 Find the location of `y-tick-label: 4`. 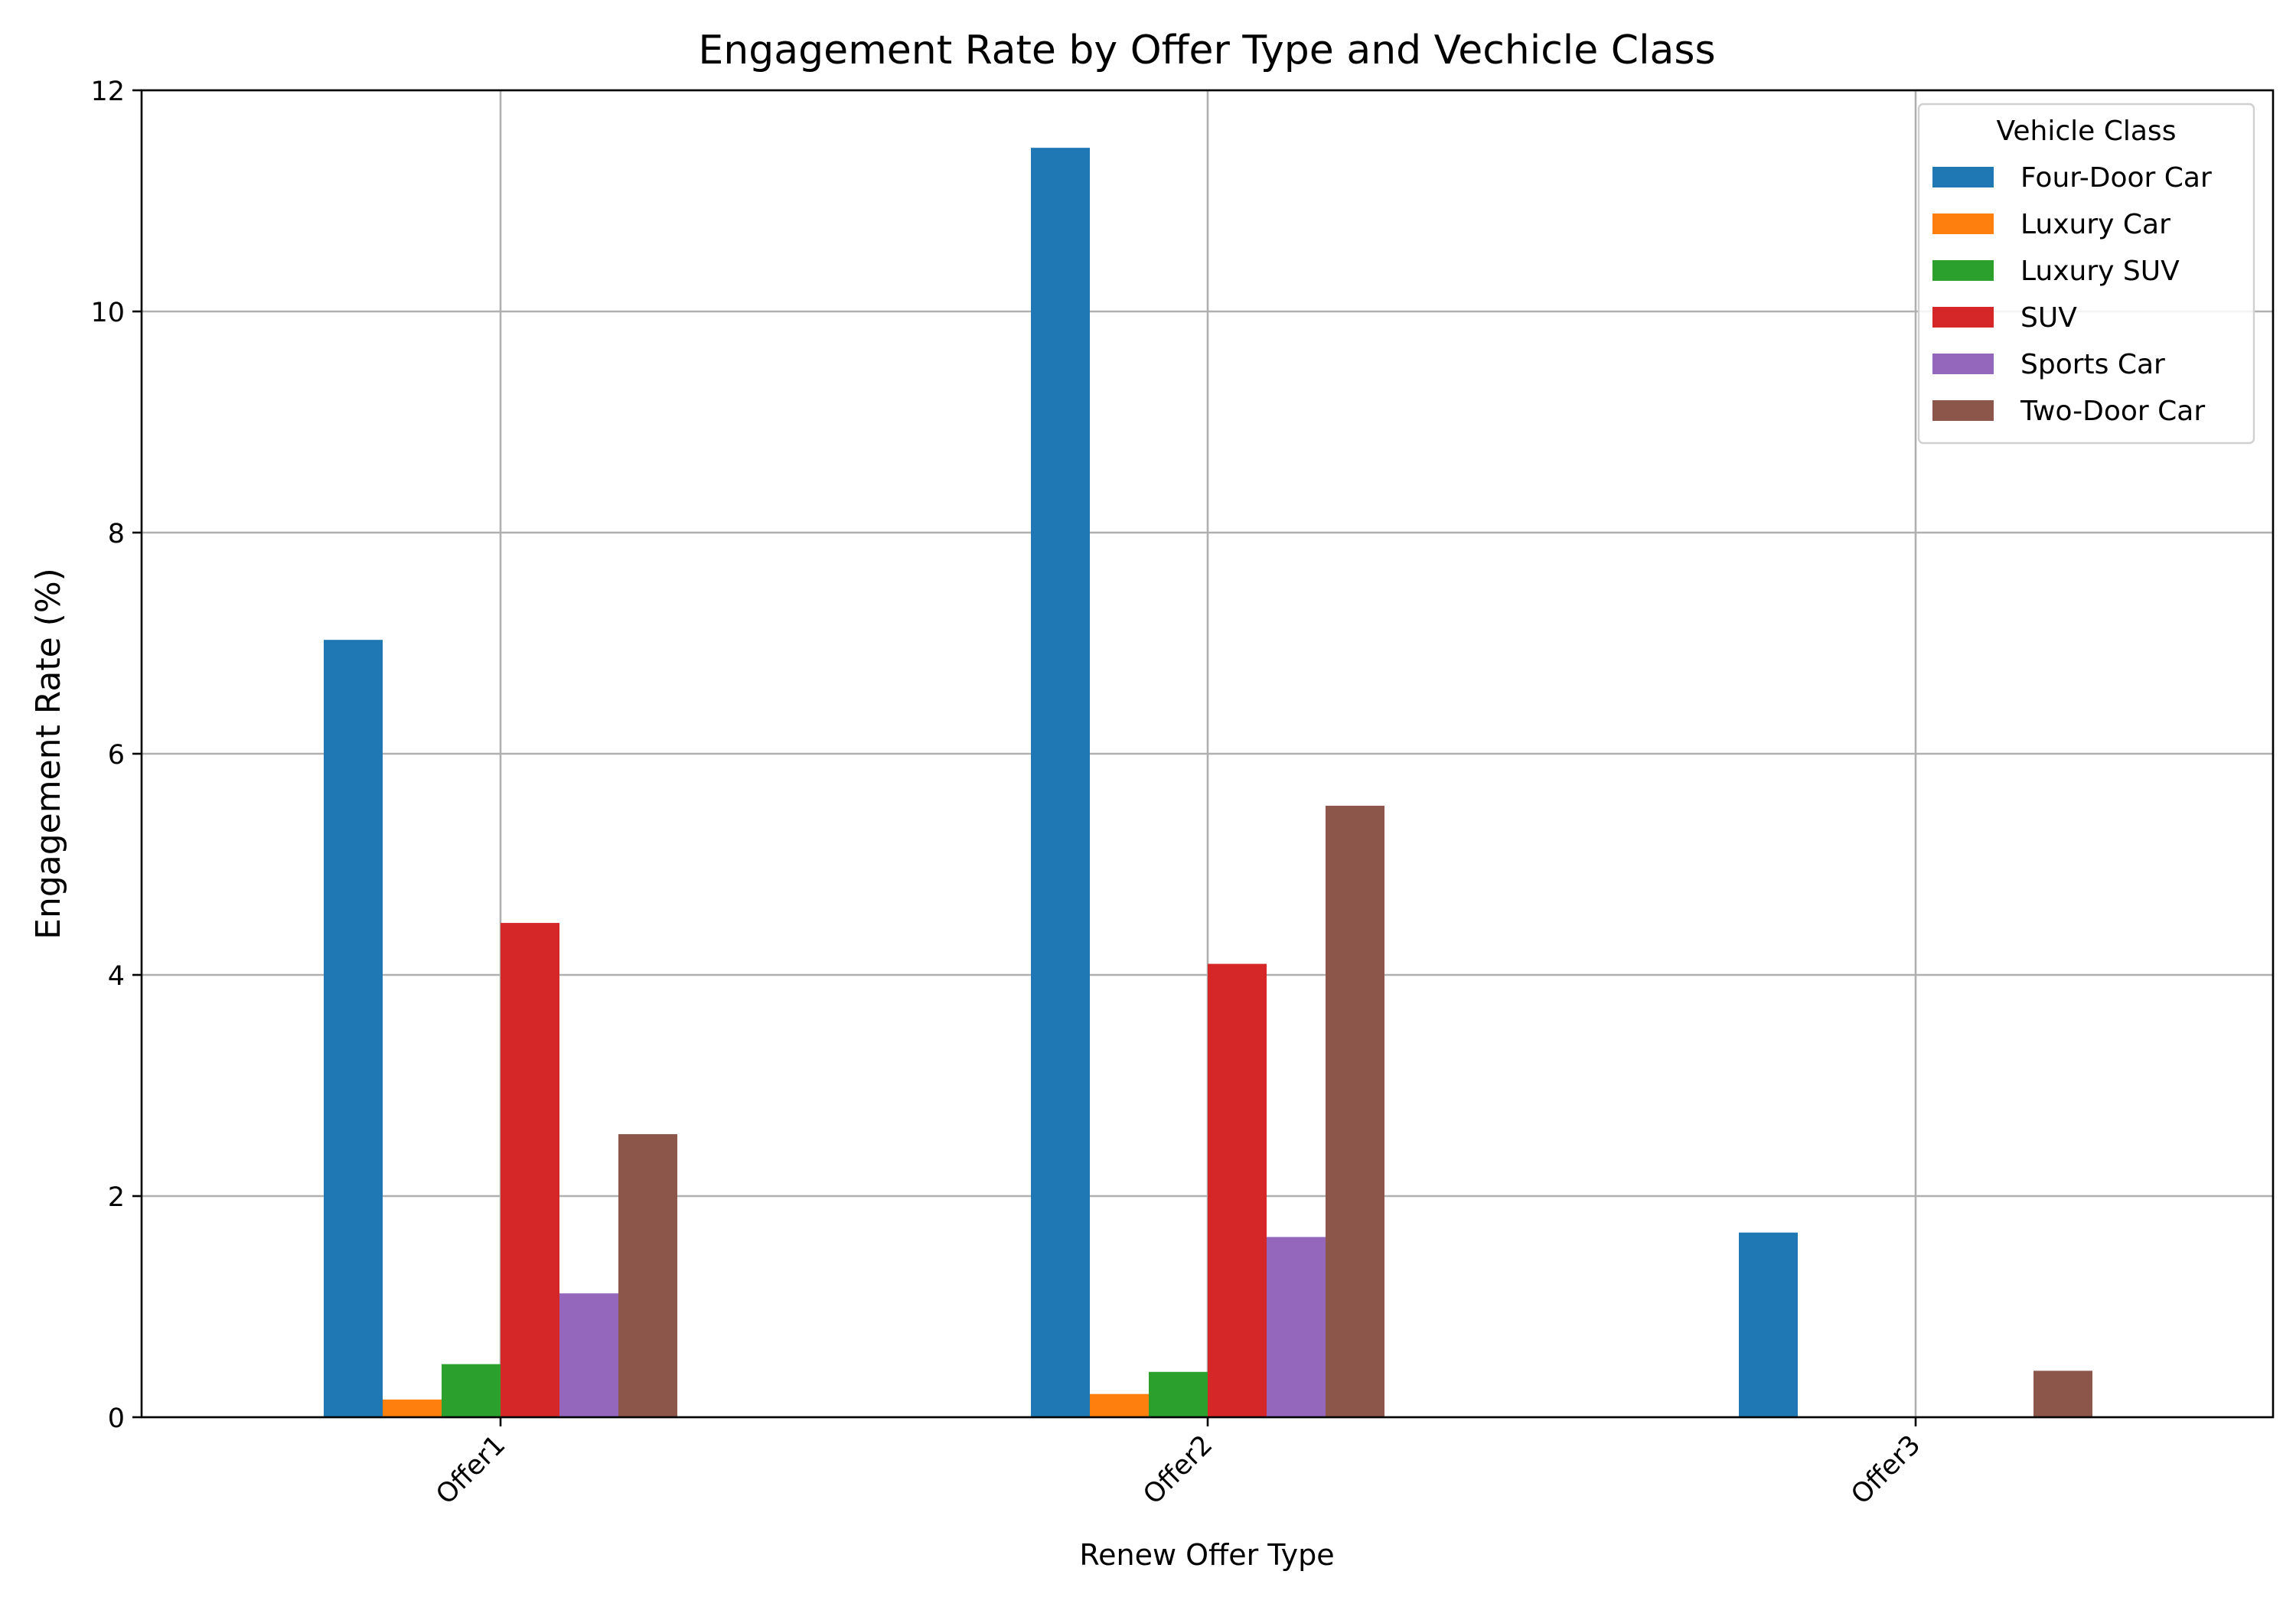

y-tick-label: 4 is located at coordinates (116, 976).